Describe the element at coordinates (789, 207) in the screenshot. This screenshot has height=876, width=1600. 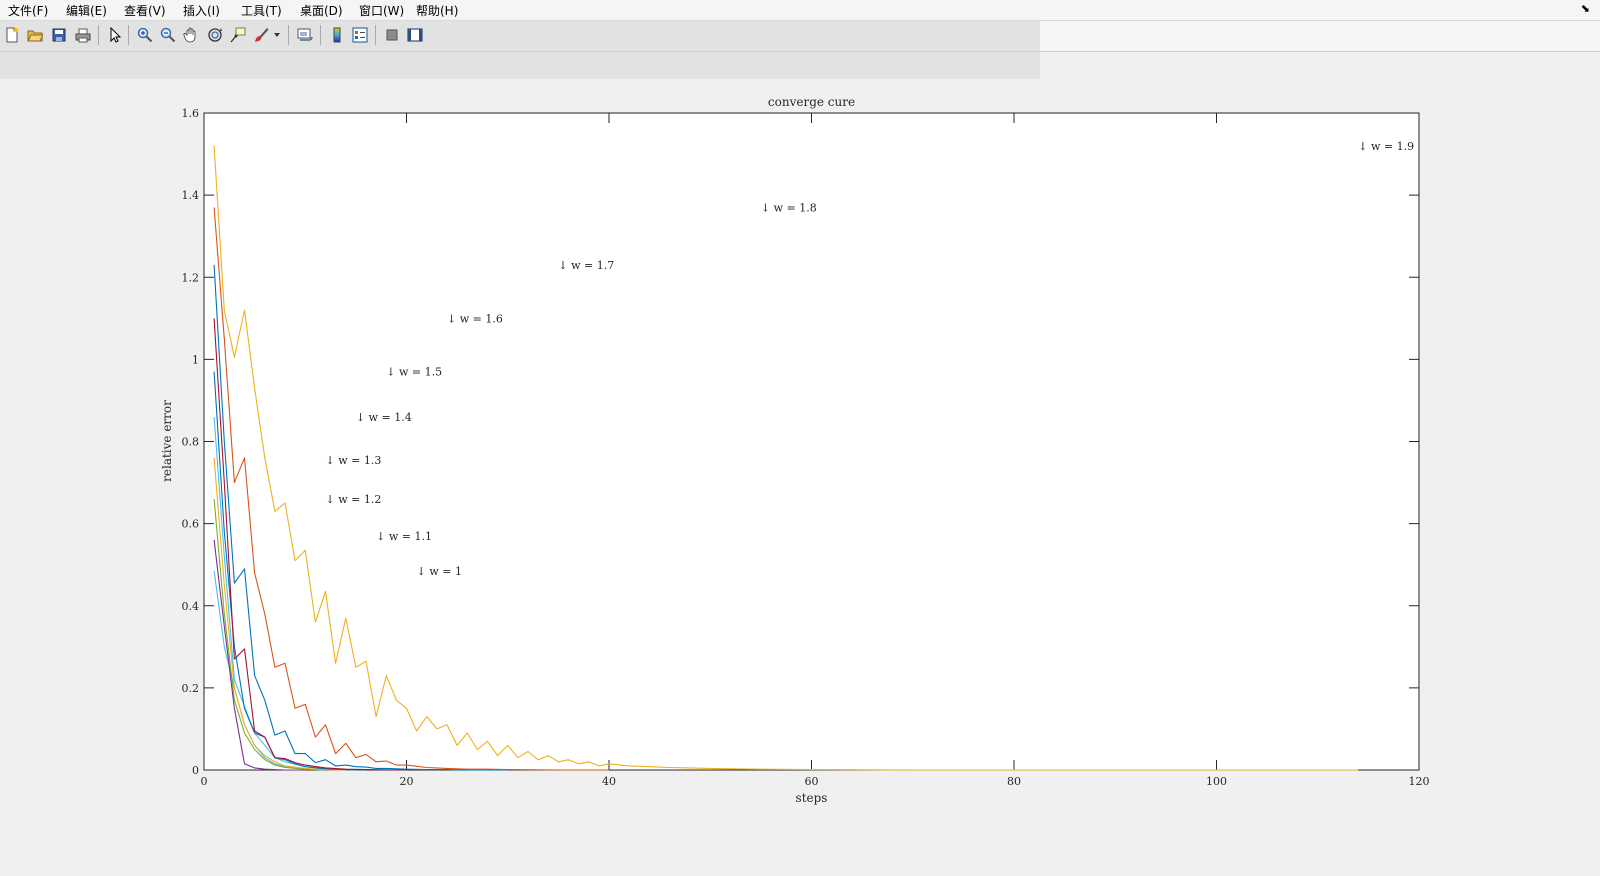
I see `annotation-label: ↓ w = 1.8` at that location.